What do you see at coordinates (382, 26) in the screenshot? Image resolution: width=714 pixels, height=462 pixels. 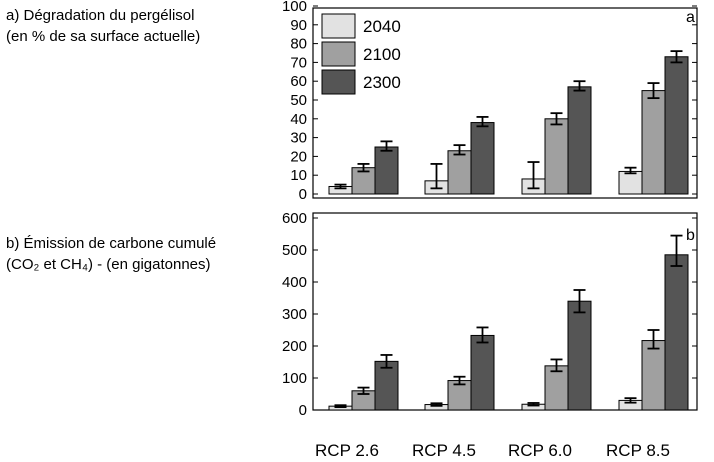 I see `legend-label: 2040` at bounding box center [382, 26].